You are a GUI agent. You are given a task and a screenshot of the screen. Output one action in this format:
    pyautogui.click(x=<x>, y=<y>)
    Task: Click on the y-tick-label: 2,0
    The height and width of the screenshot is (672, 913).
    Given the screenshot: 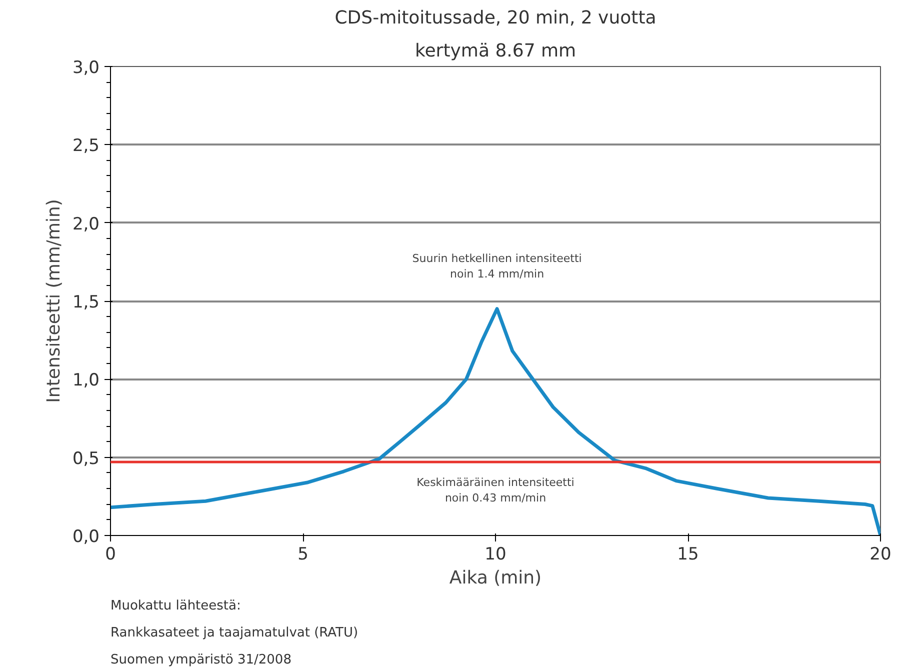 What is the action you would take?
    pyautogui.click(x=86, y=224)
    